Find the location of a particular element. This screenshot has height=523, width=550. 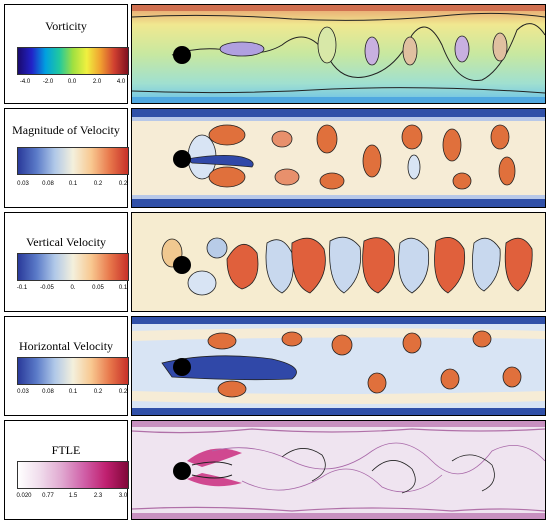

tick-label: -2.0 is located at coordinates (48, 82).